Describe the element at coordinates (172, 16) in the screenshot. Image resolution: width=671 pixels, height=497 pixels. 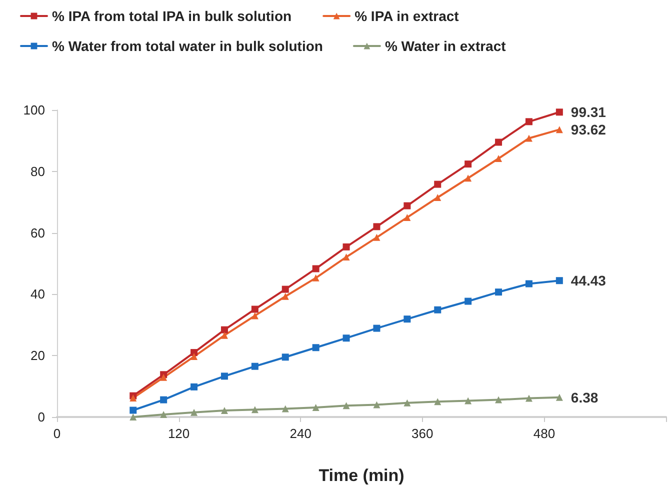
I see `legend-label: % IPA from total IPA in bulk solution` at that location.